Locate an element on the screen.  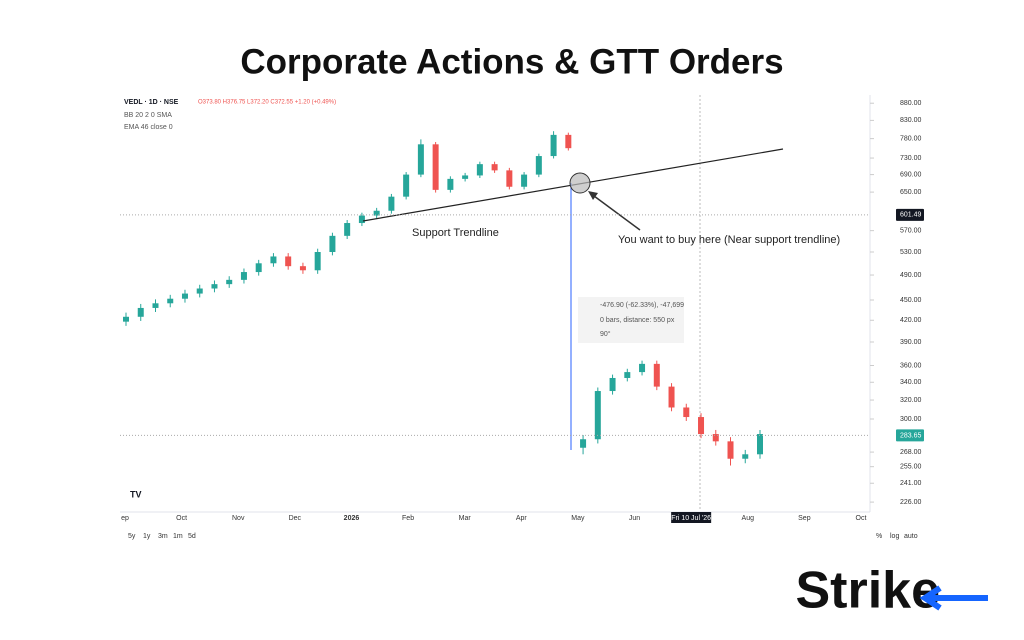
y-tick-label: 650.00 is located at coordinates (911, 192).